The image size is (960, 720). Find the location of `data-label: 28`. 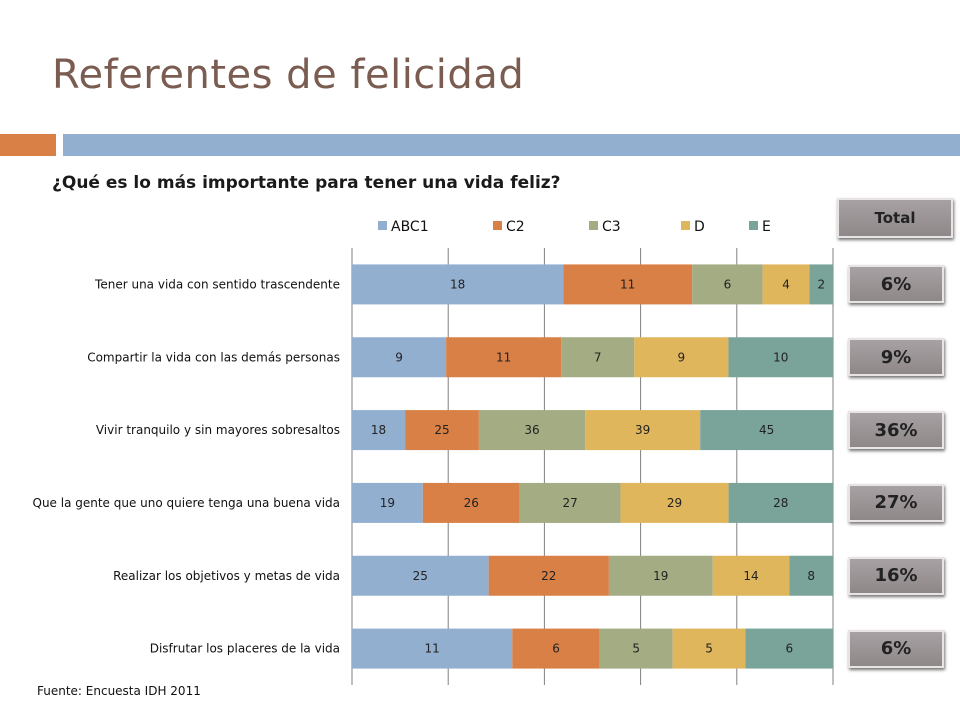

data-label: 28 is located at coordinates (780, 503).